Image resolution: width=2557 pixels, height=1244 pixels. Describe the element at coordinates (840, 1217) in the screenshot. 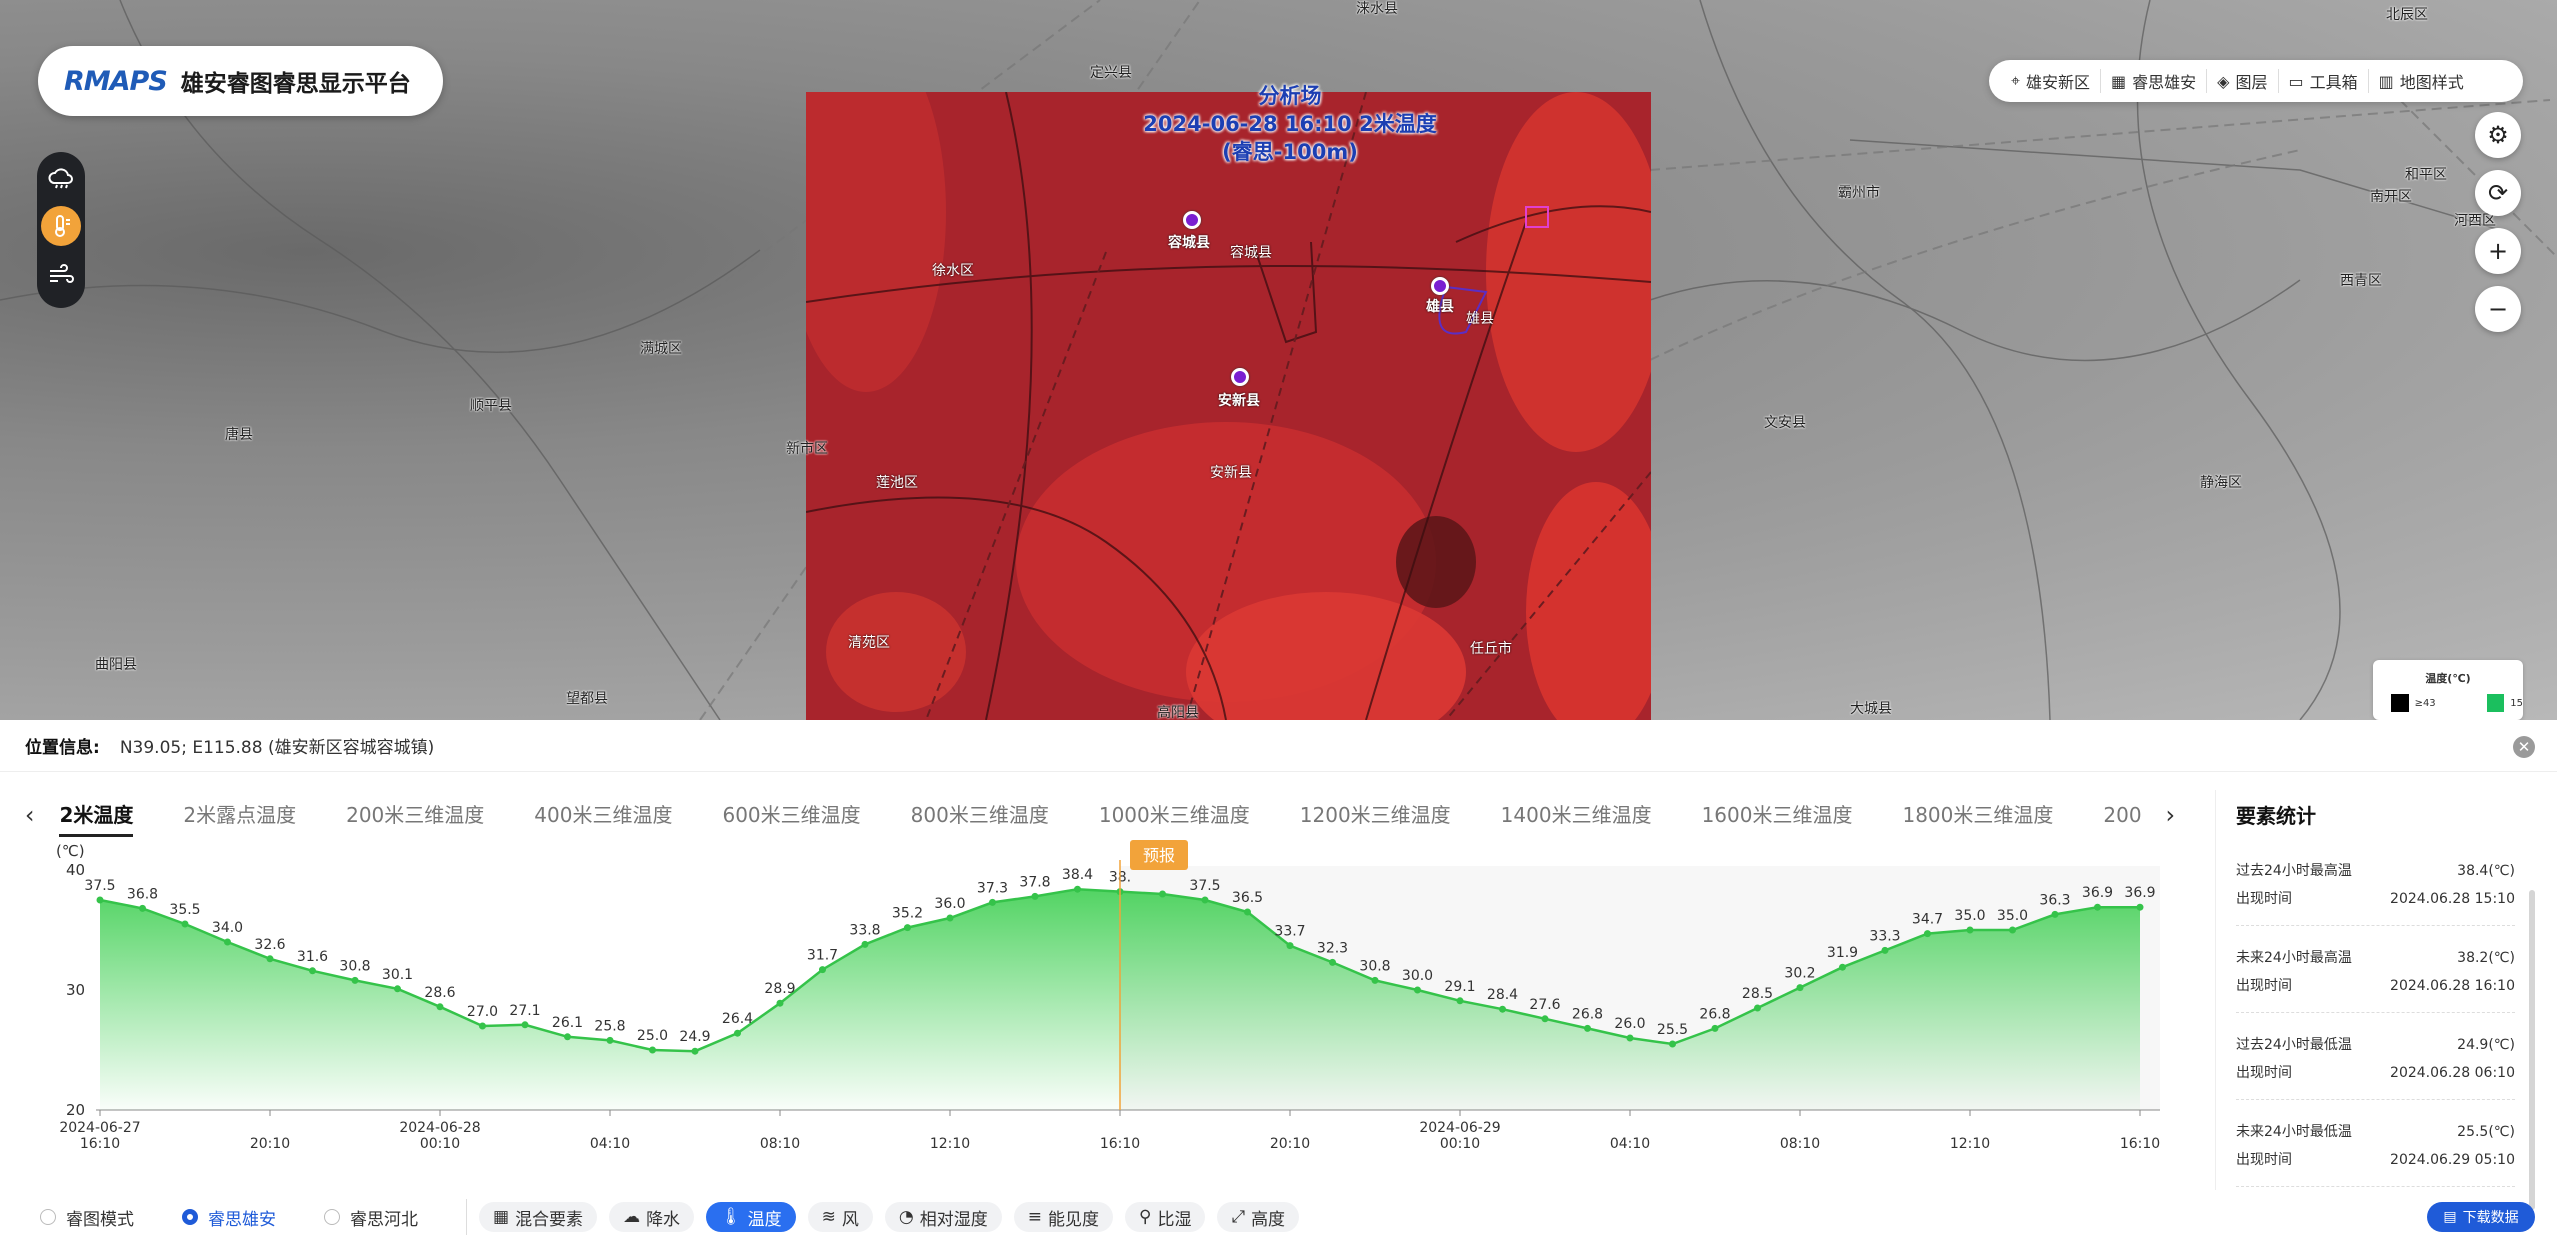

I see `element-chip-3: ≋ 风` at that location.